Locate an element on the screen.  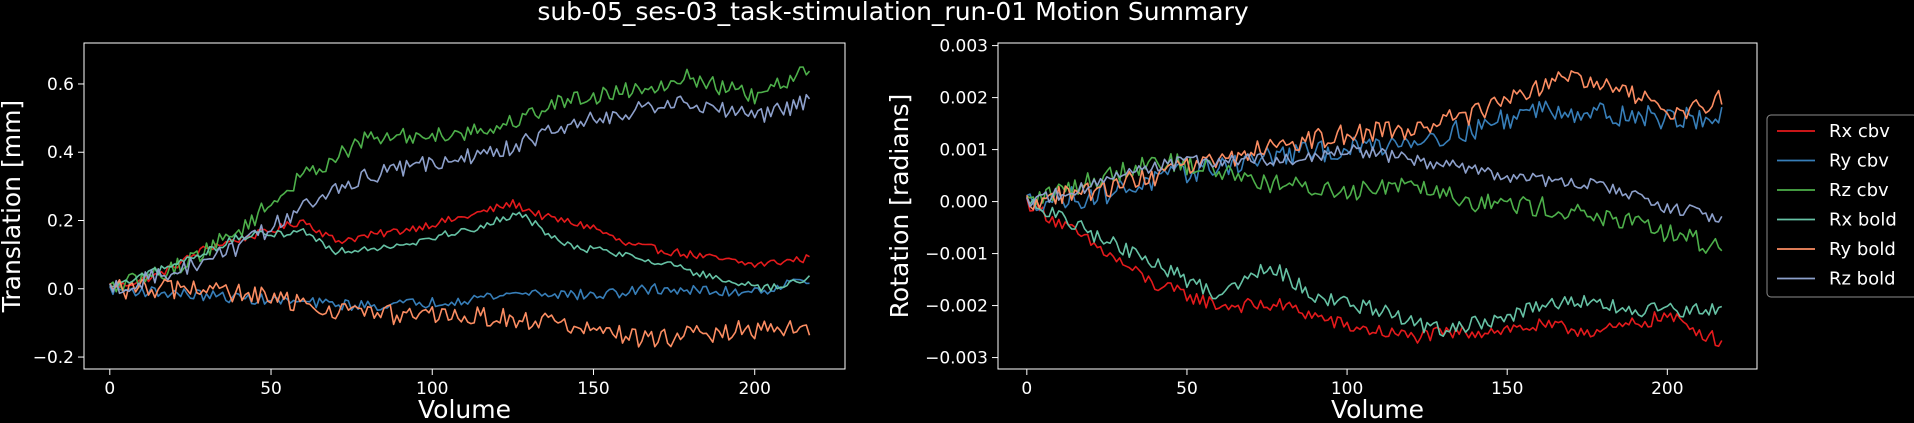
y-tick-label: 0.003 is located at coordinates (963, 47).